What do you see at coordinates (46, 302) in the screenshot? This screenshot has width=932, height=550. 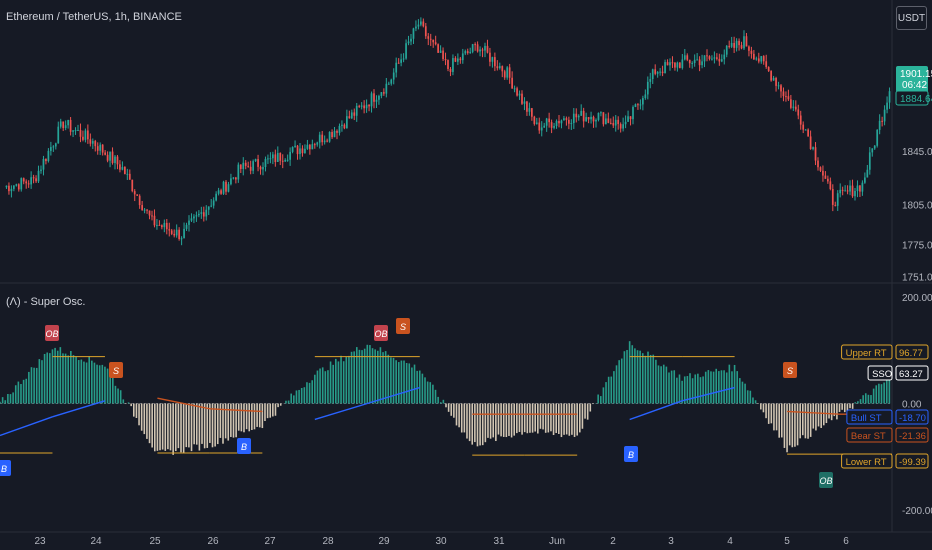 I see `indicator-title: (Λ) - Super Osc.` at bounding box center [46, 302].